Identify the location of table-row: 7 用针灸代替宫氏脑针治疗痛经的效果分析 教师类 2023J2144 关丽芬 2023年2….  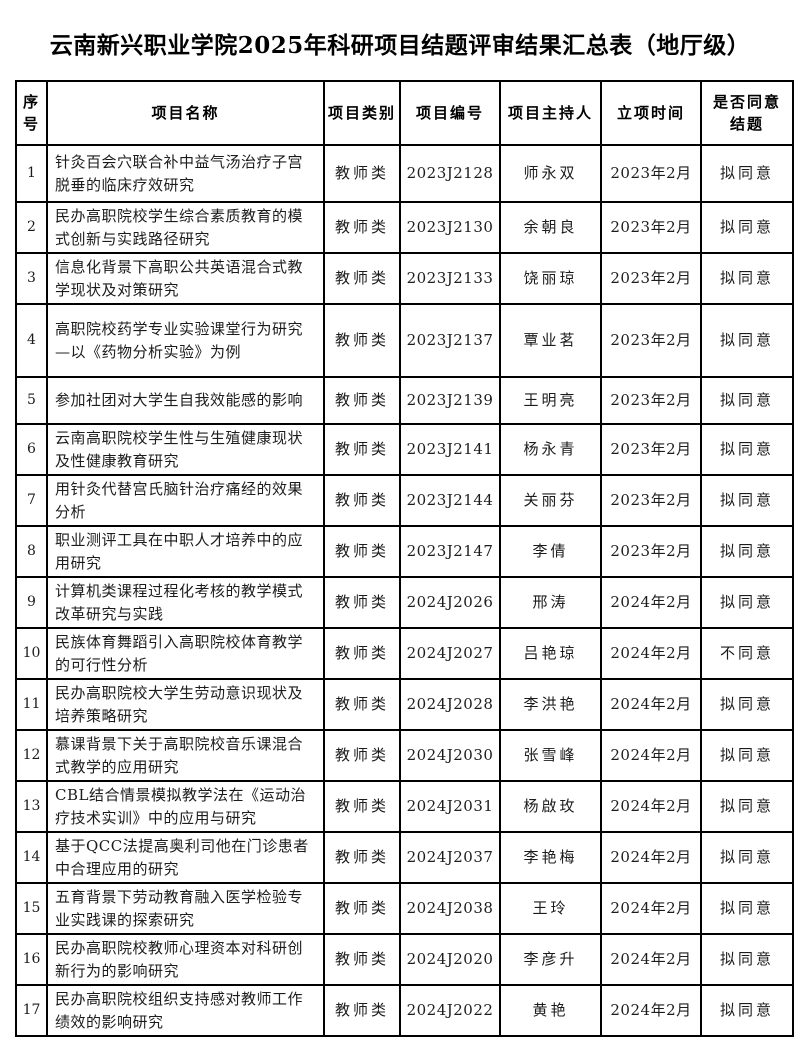
(404, 500).